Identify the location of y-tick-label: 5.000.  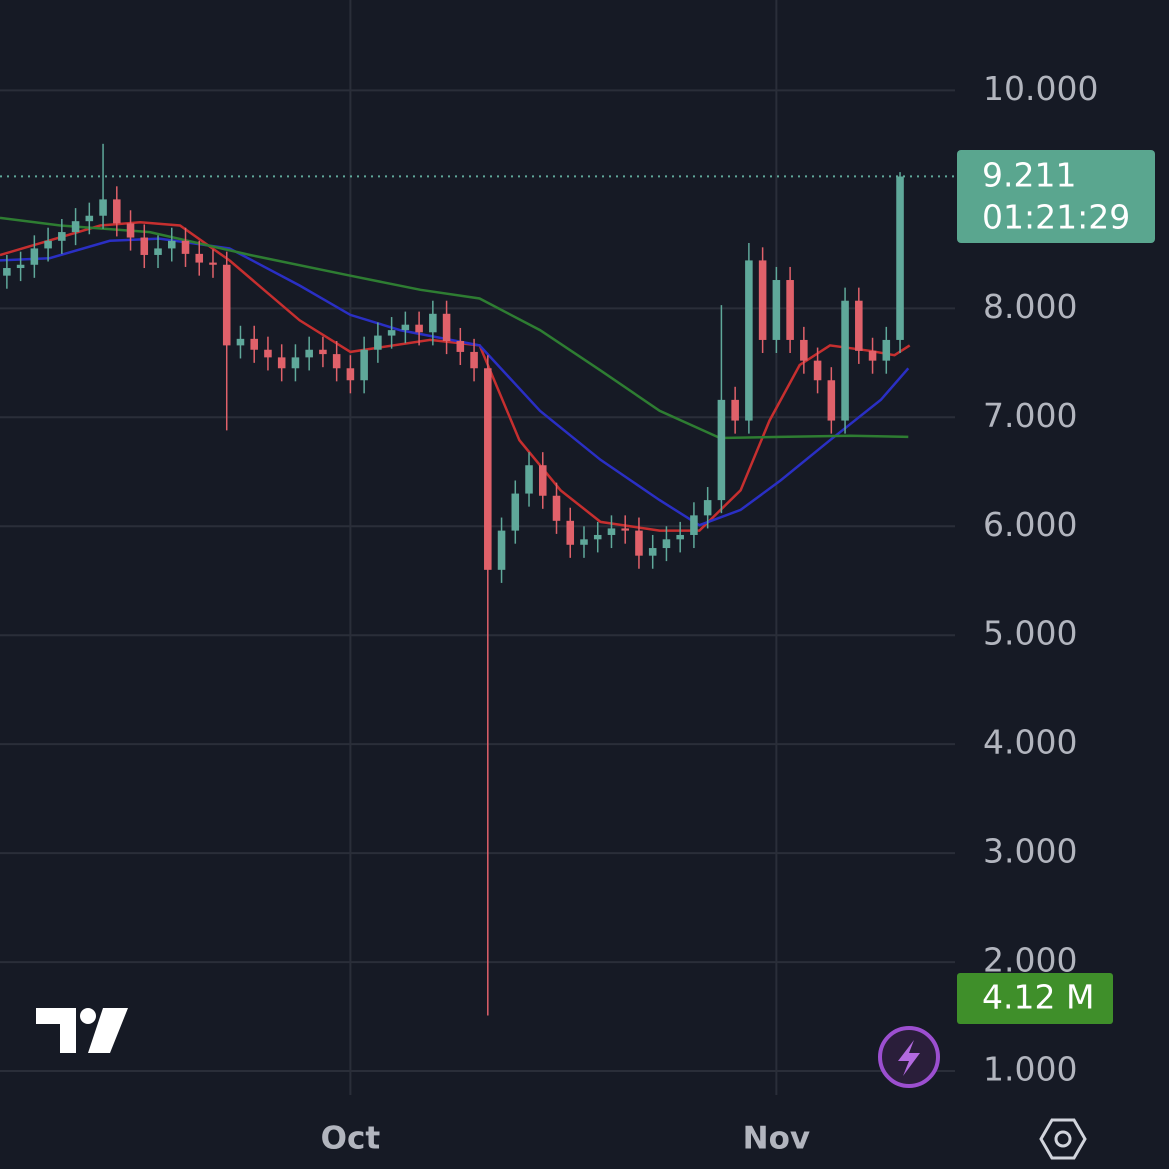
(1030, 633).